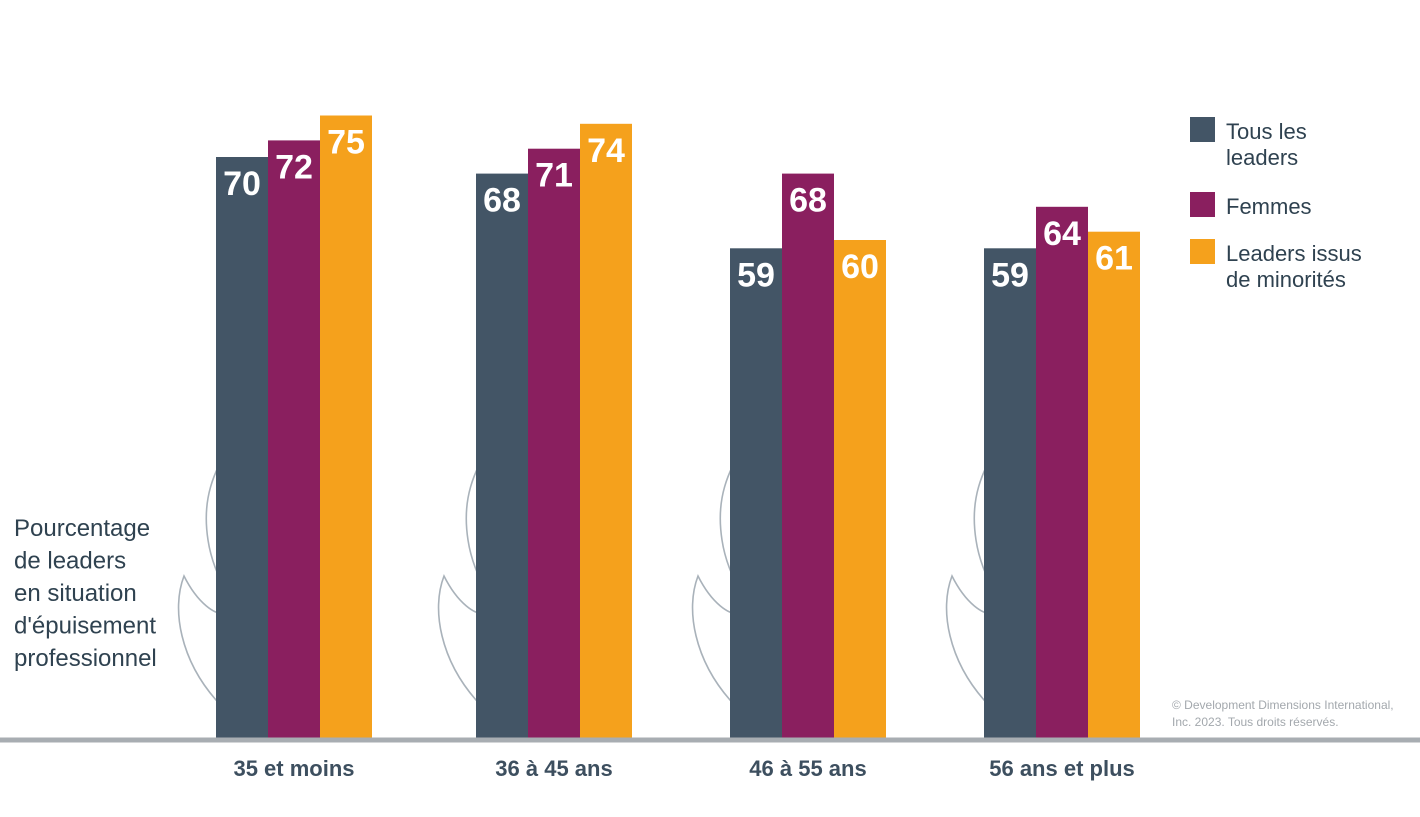 The height and width of the screenshot is (817, 1420). What do you see at coordinates (1010, 275) in the screenshot?
I see `value-label-56-ans-et-plus-tous-les-leaders: 59` at bounding box center [1010, 275].